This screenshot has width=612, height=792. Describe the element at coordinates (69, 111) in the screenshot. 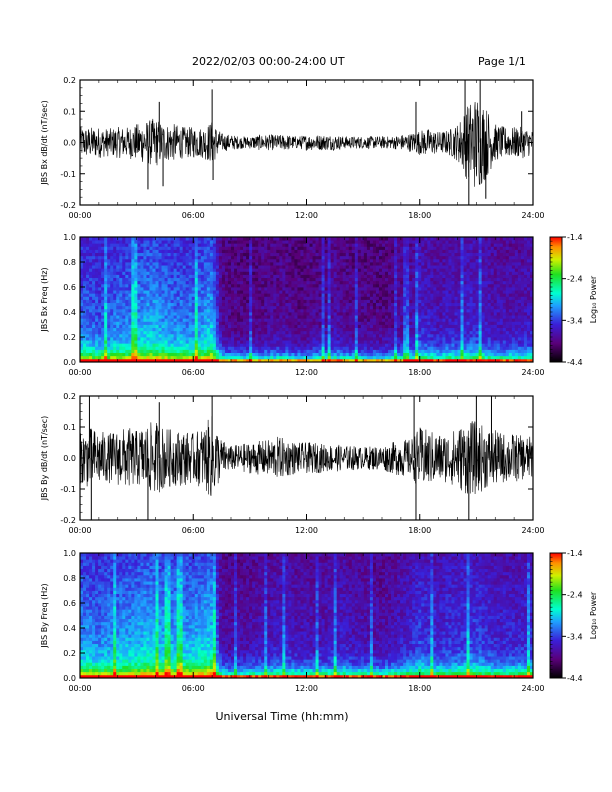

I see `y-tick-label: 0.1` at that location.